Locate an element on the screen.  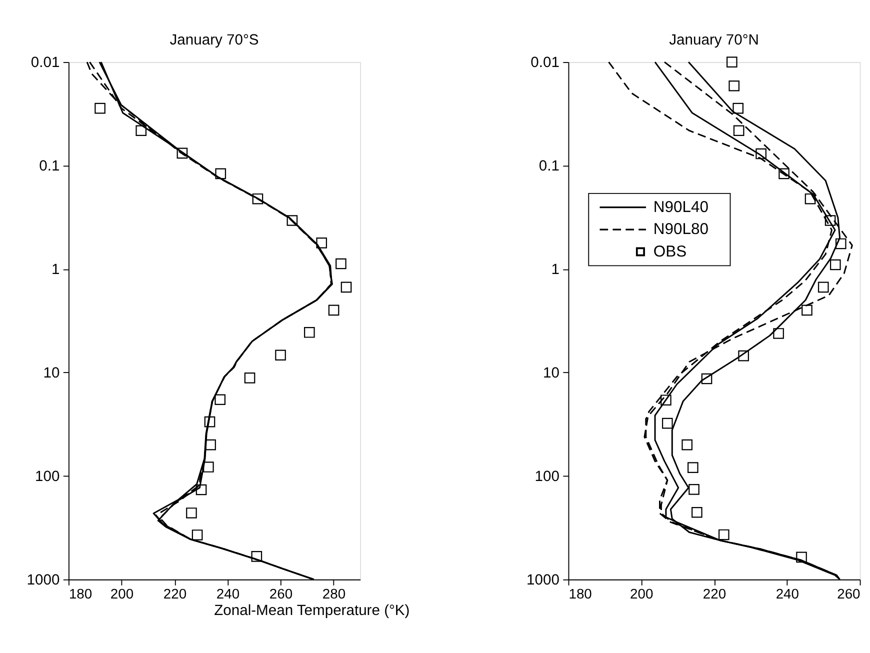
legend-label: OBS is located at coordinates (670, 251).